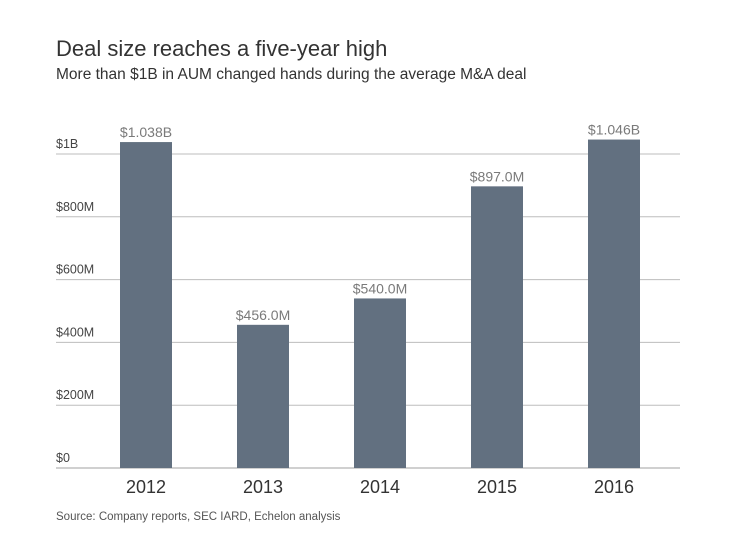 Image resolution: width=748 pixels, height=550 pixels. I want to click on bar-2013, so click(263, 396).